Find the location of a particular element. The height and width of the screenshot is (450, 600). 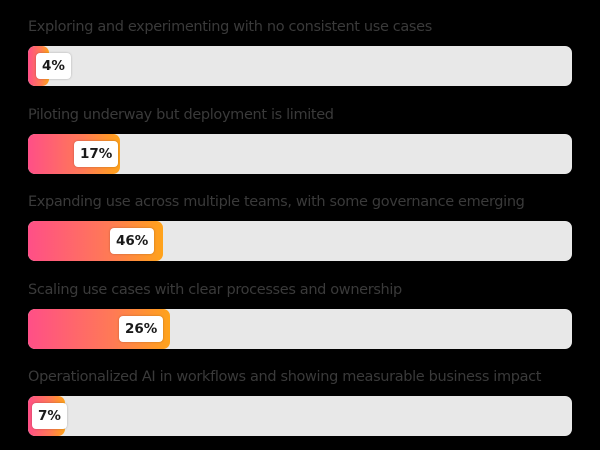

value-badge: 26% is located at coordinates (141, 329).